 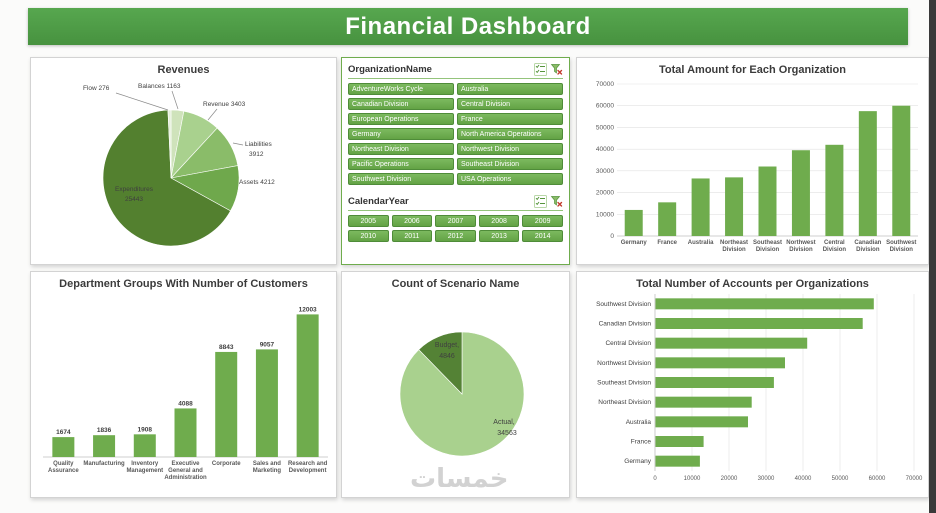 What do you see at coordinates (308, 471) in the screenshot?
I see `x-category-label: Development` at bounding box center [308, 471].